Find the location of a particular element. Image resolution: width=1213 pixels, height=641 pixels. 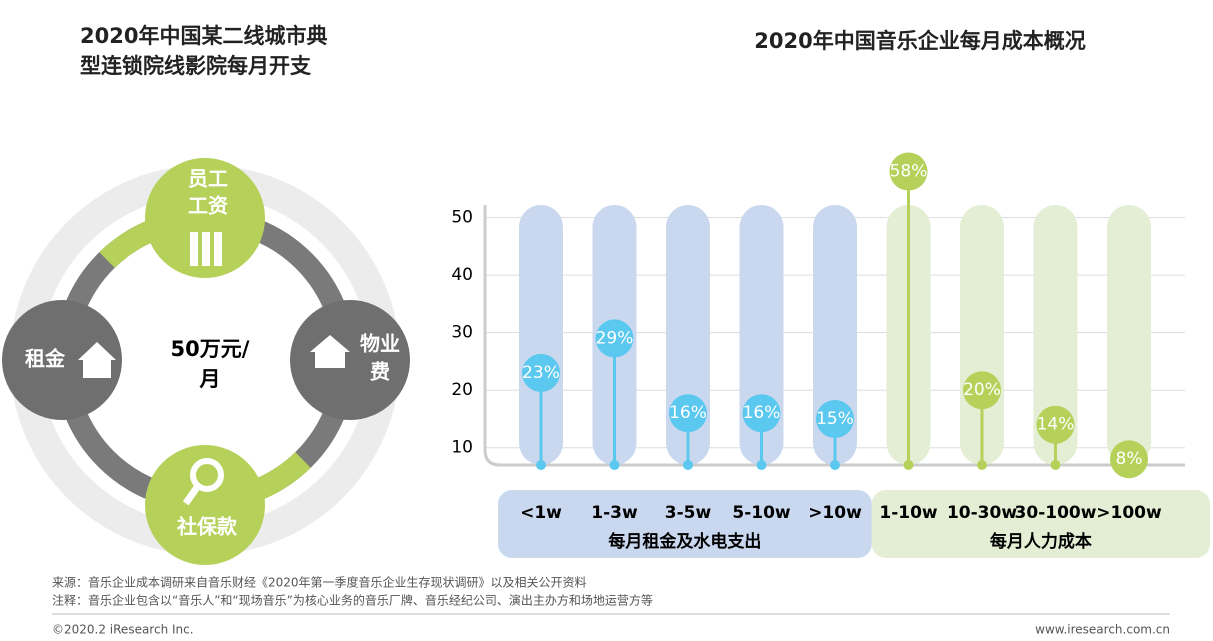

x-tick-label: 10-30w is located at coordinates (982, 513).